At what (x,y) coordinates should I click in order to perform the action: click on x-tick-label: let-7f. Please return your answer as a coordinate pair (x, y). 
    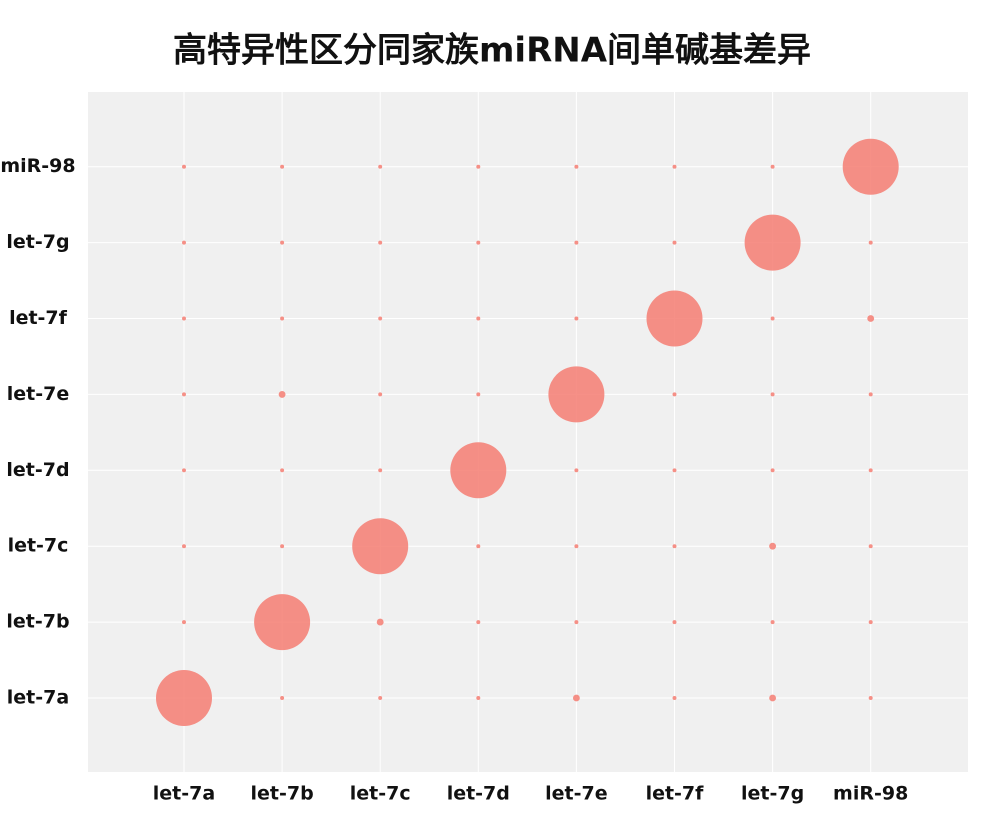
    Looking at the image, I should click on (675, 794).